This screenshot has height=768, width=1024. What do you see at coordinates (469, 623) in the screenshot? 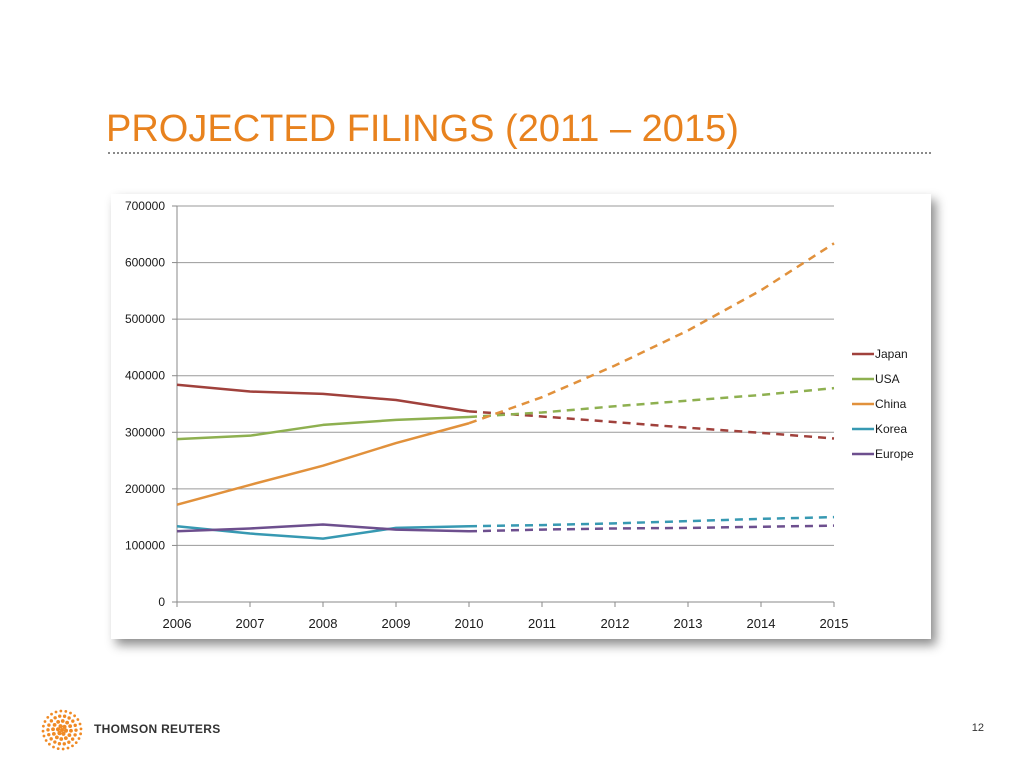
I see `x-tick-label: 2010` at bounding box center [469, 623].